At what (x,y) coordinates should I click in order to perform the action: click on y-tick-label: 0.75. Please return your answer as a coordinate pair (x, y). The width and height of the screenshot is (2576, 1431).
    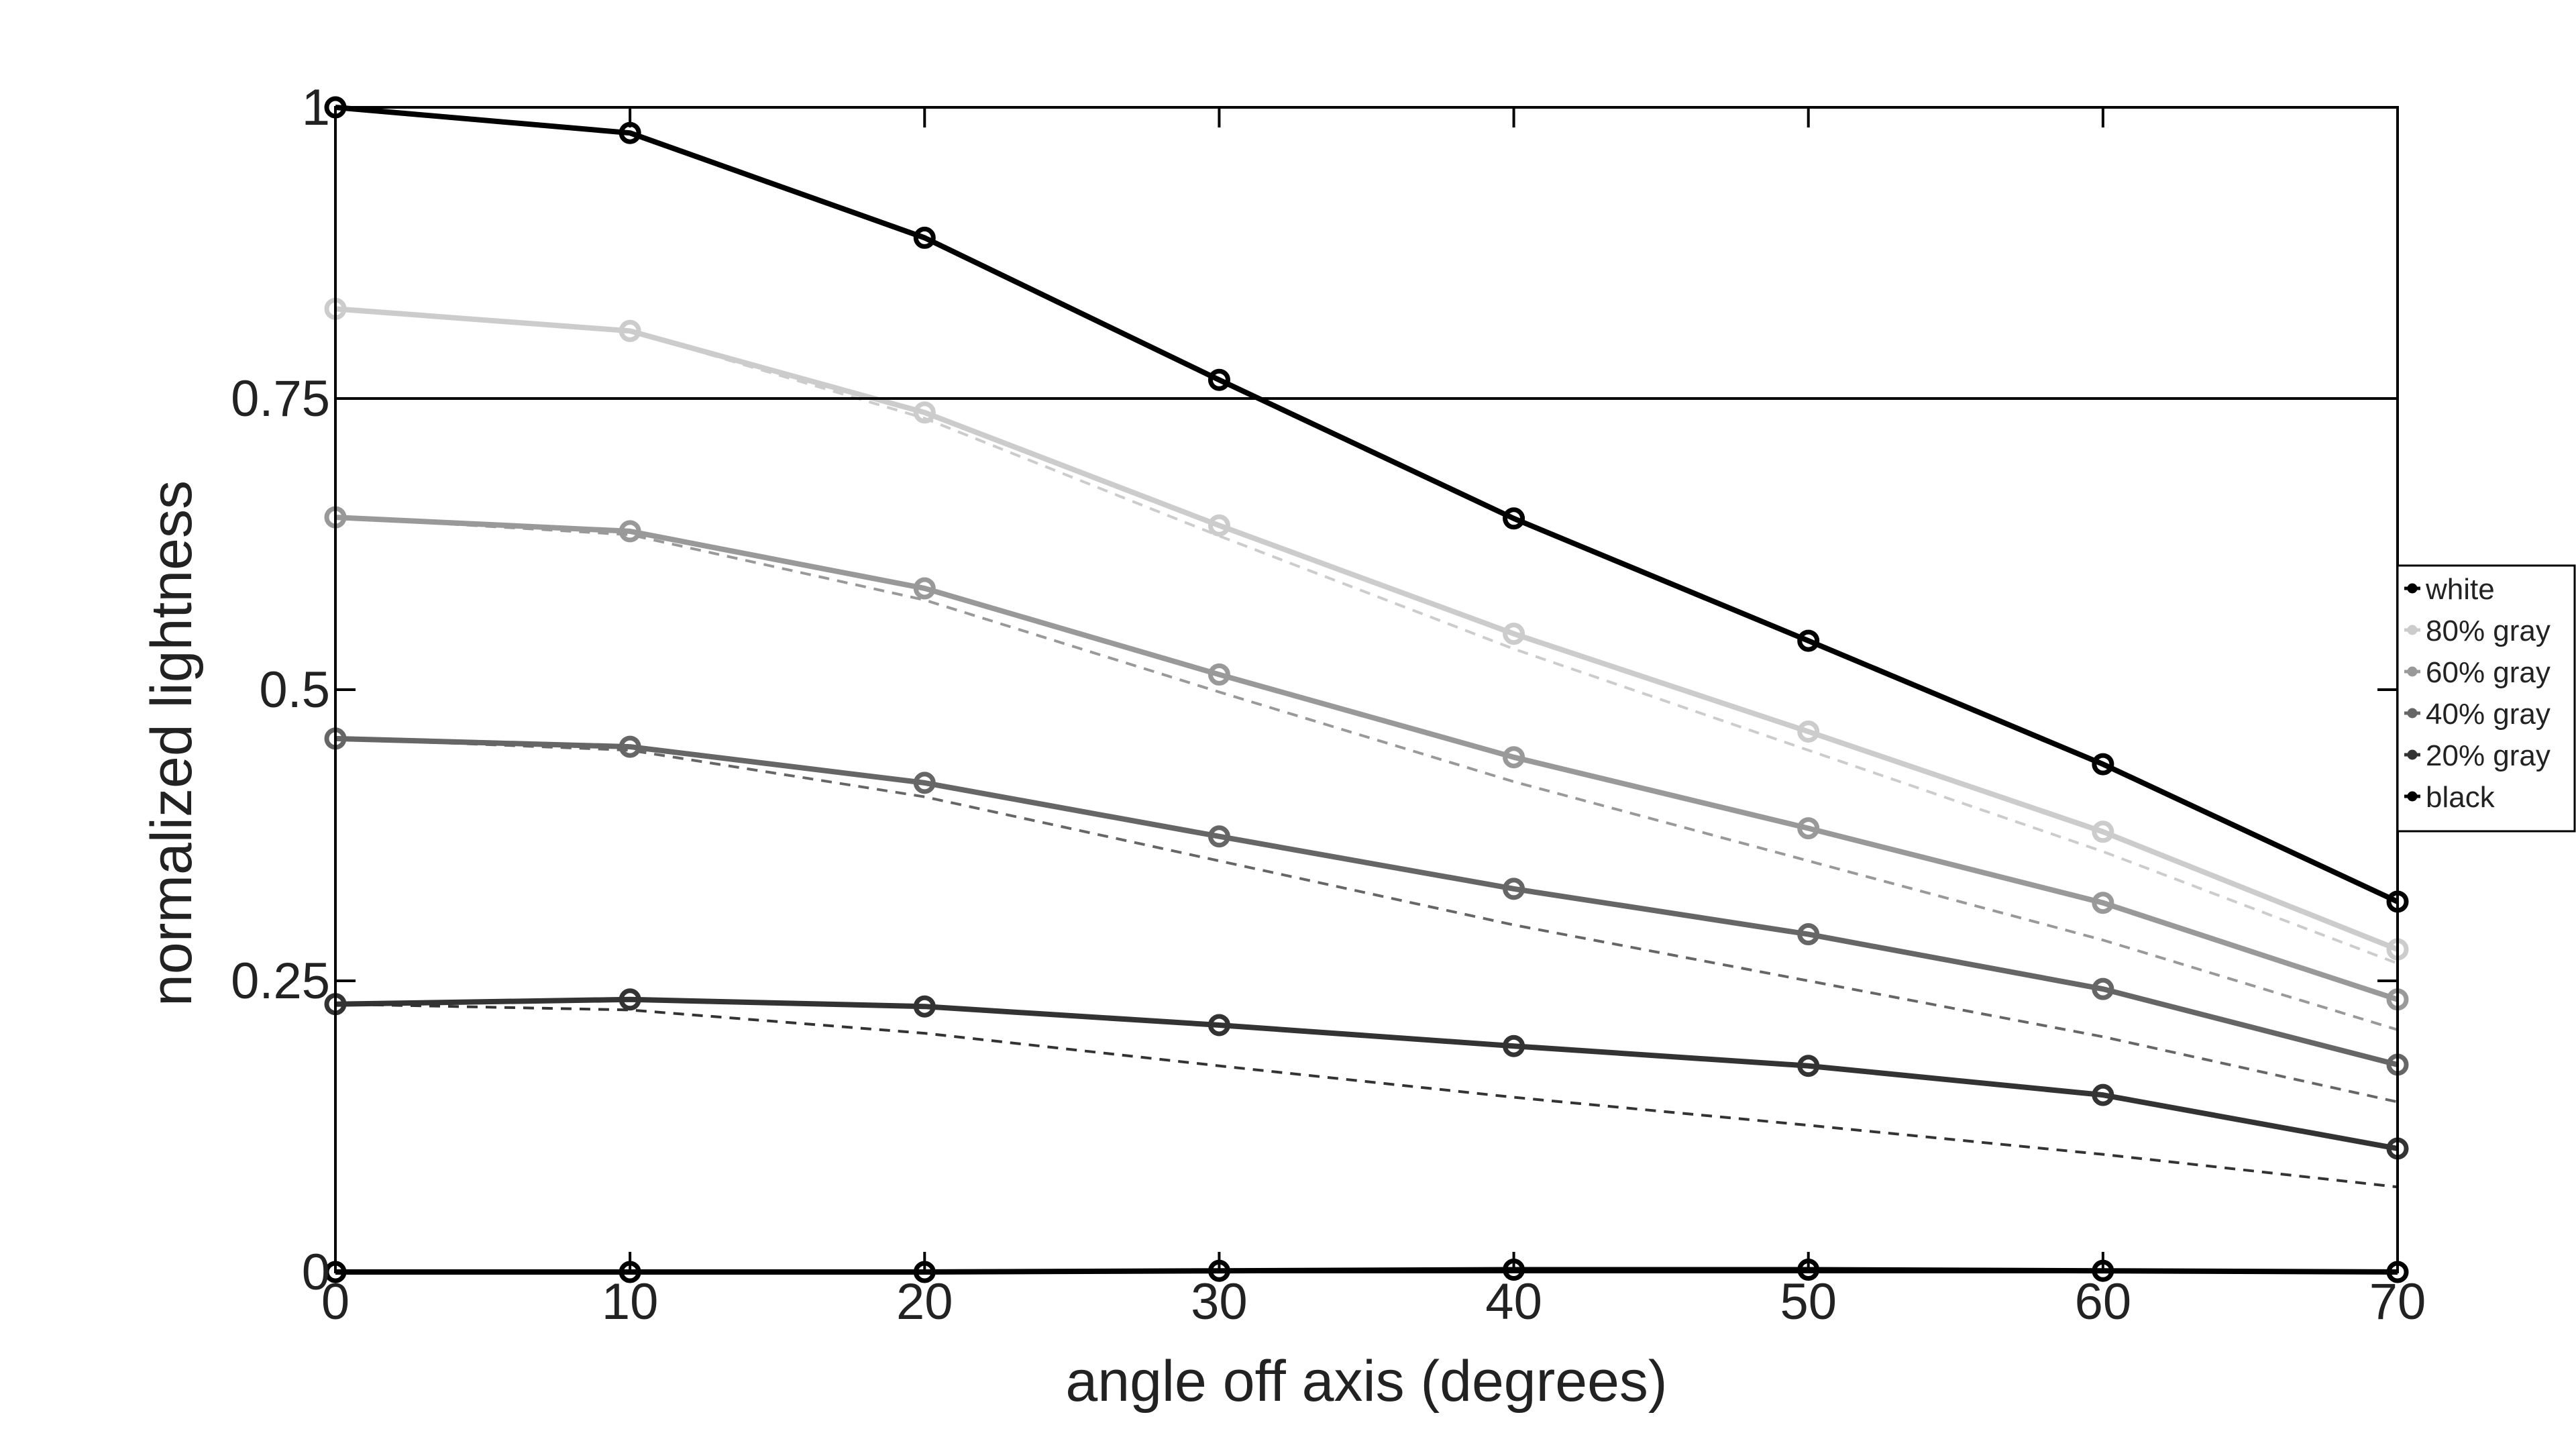
    Looking at the image, I should click on (280, 398).